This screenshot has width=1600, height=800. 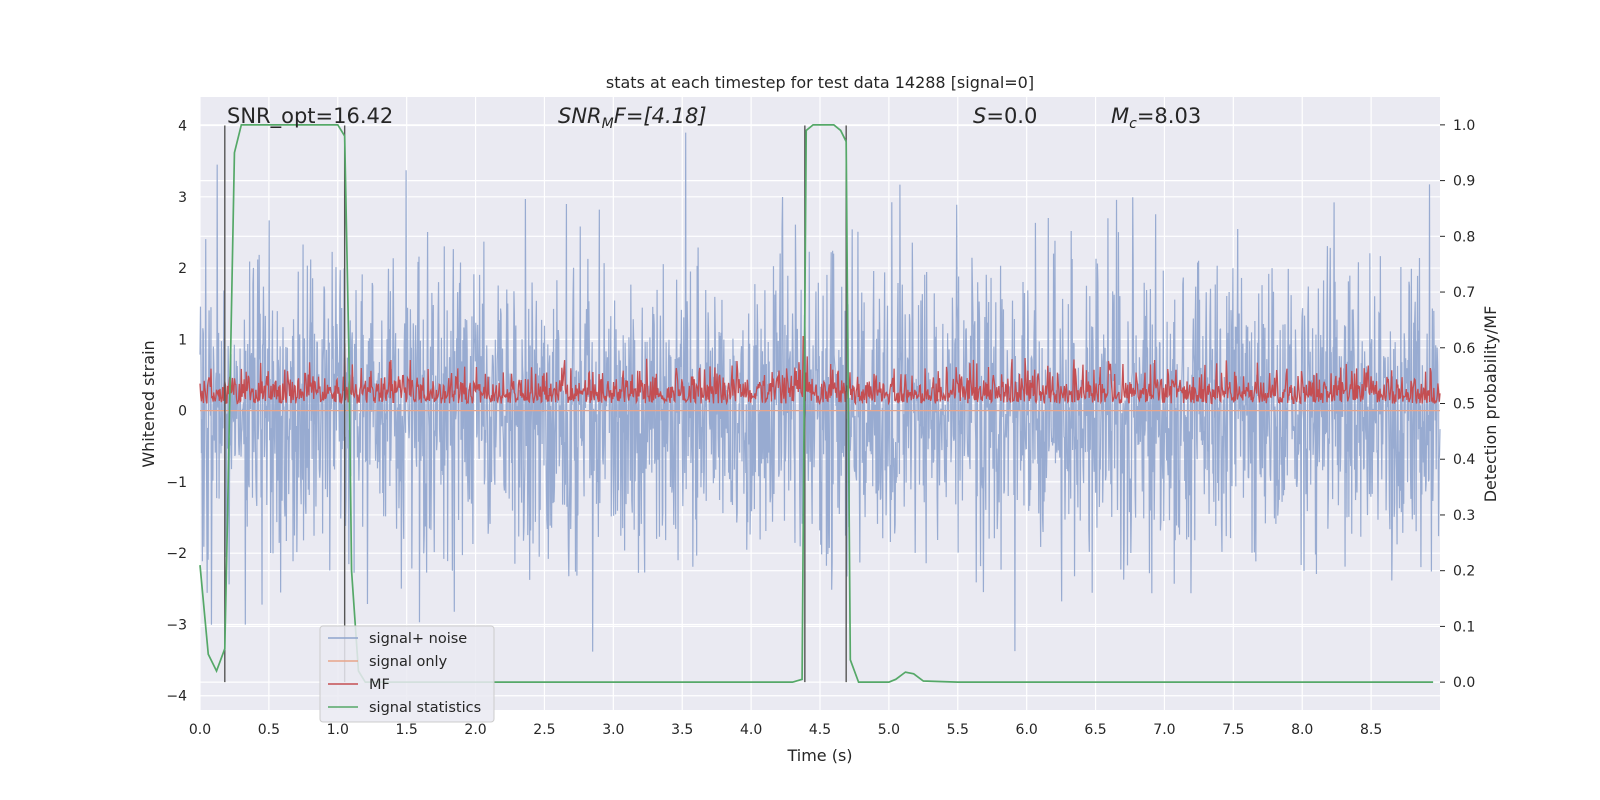 What do you see at coordinates (200, 730) in the screenshot?
I see `x-tick-label: 0.0` at bounding box center [200, 730].